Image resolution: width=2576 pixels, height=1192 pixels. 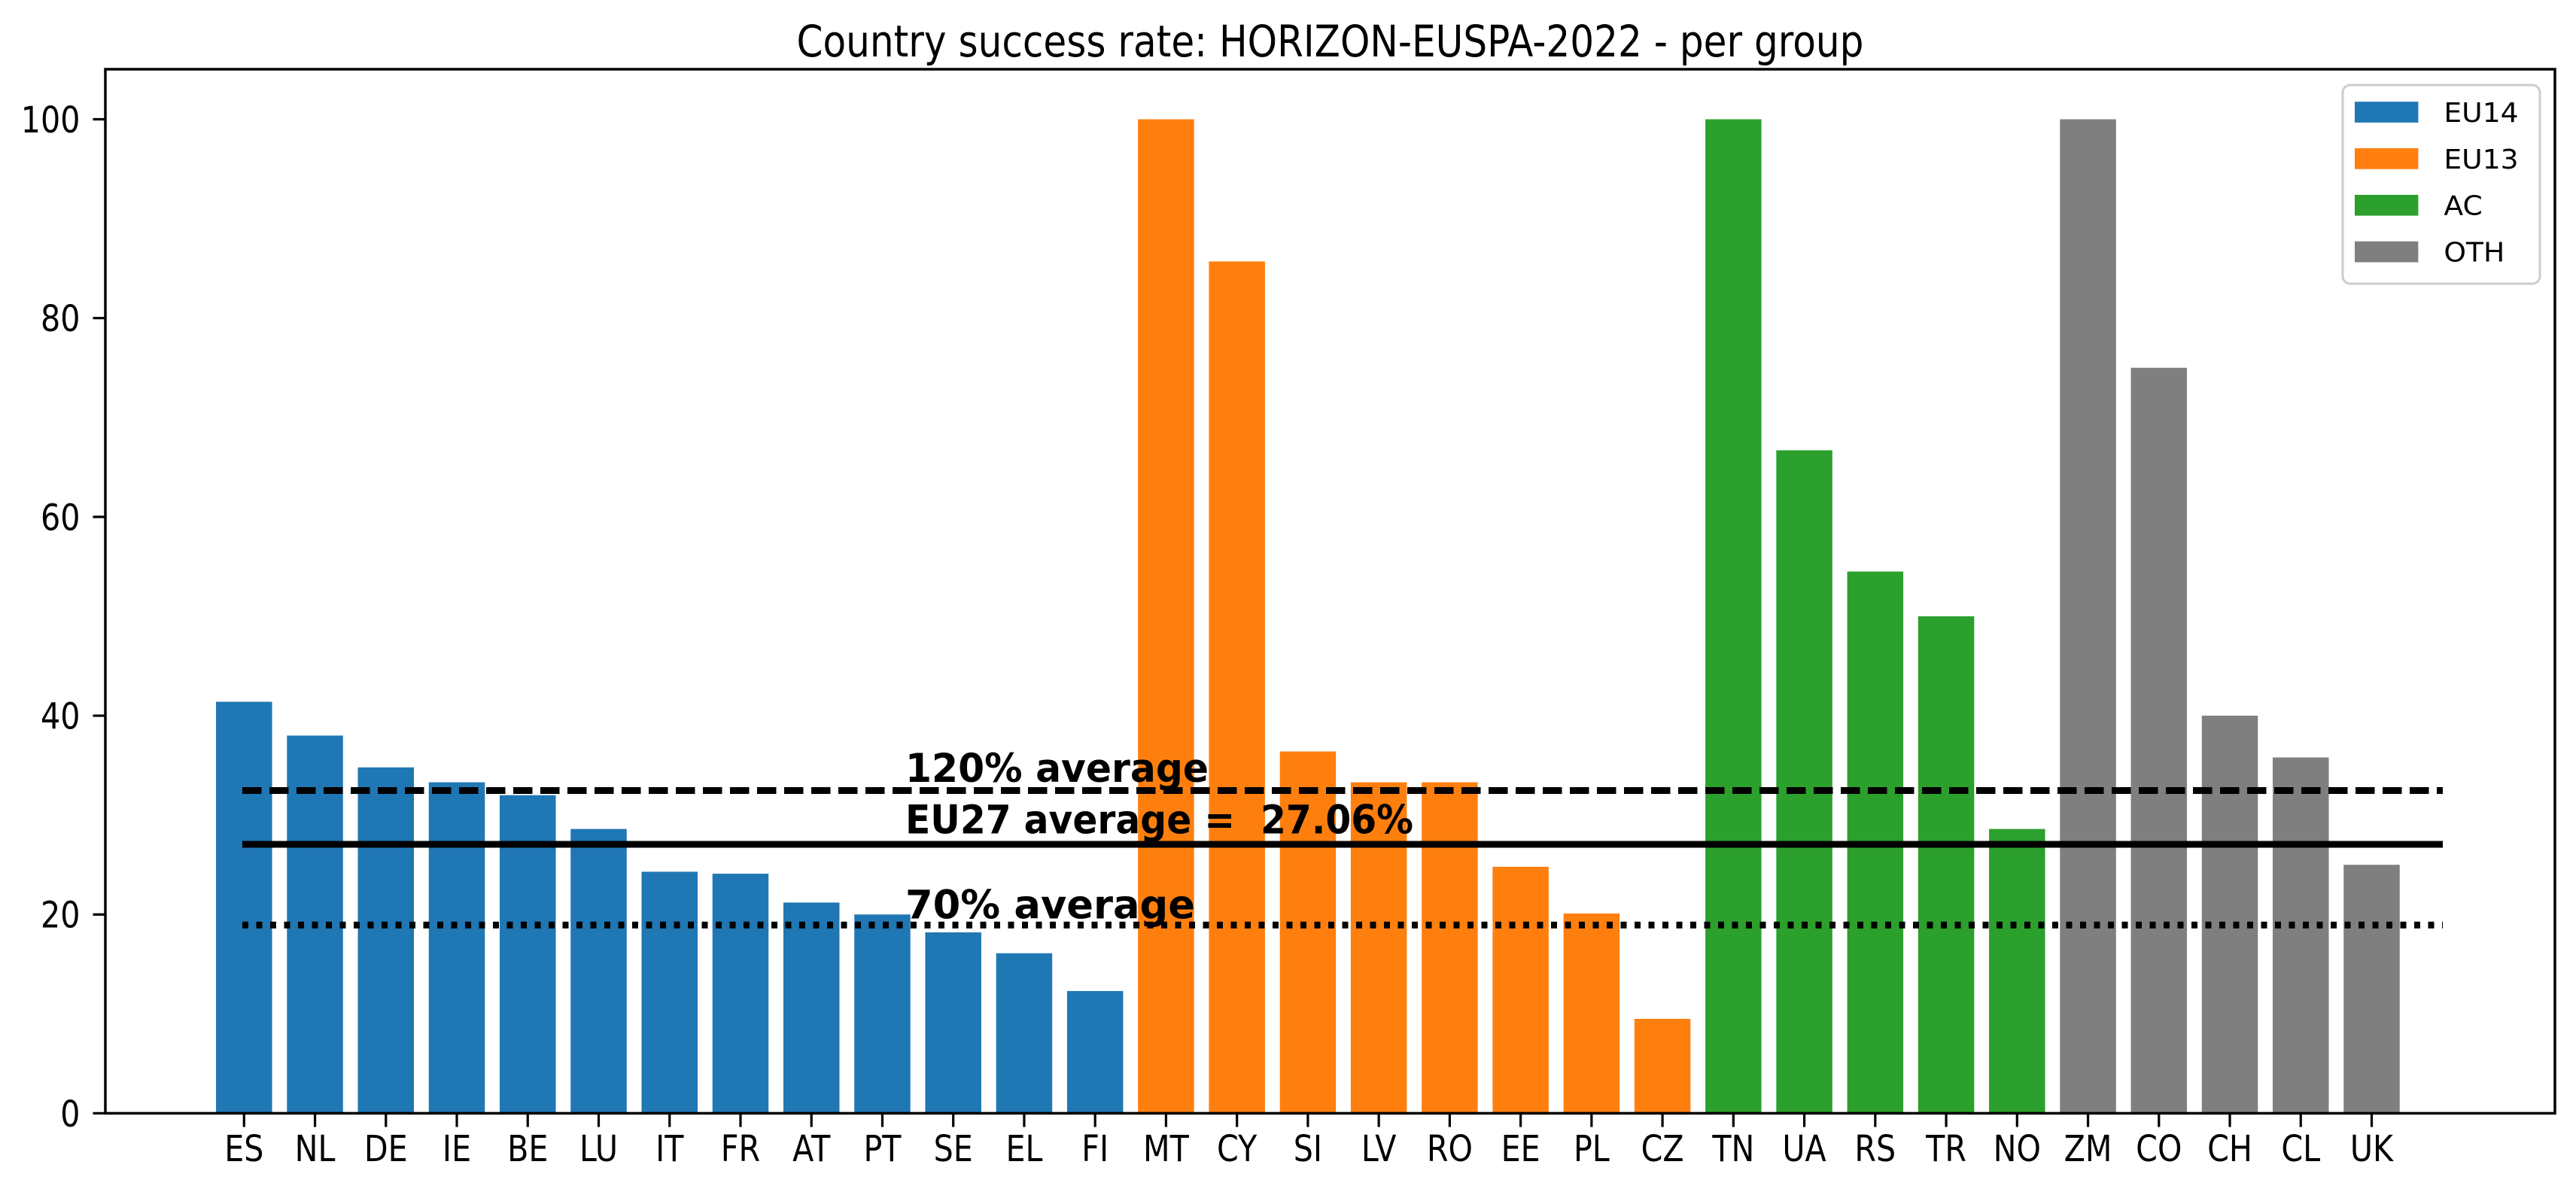 What do you see at coordinates (1095, 1149) in the screenshot?
I see `x-tick-label-FI: FI` at bounding box center [1095, 1149].